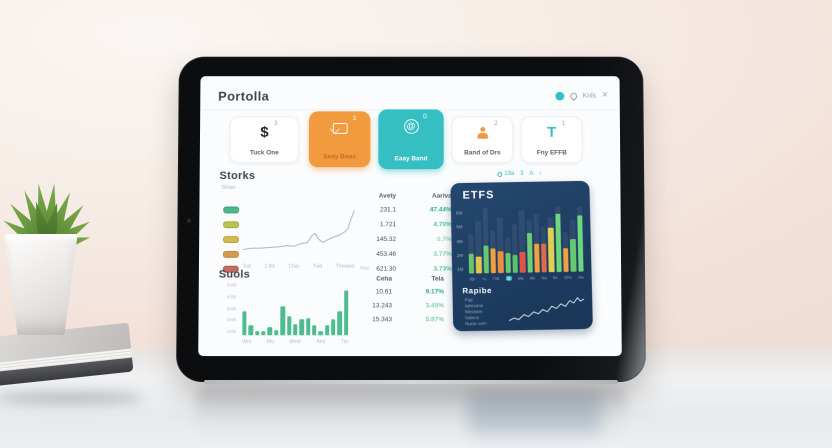 The width and height of the screenshot is (832, 448). I want to click on stock-row: 231.1 47.44%, so click(337, 210).